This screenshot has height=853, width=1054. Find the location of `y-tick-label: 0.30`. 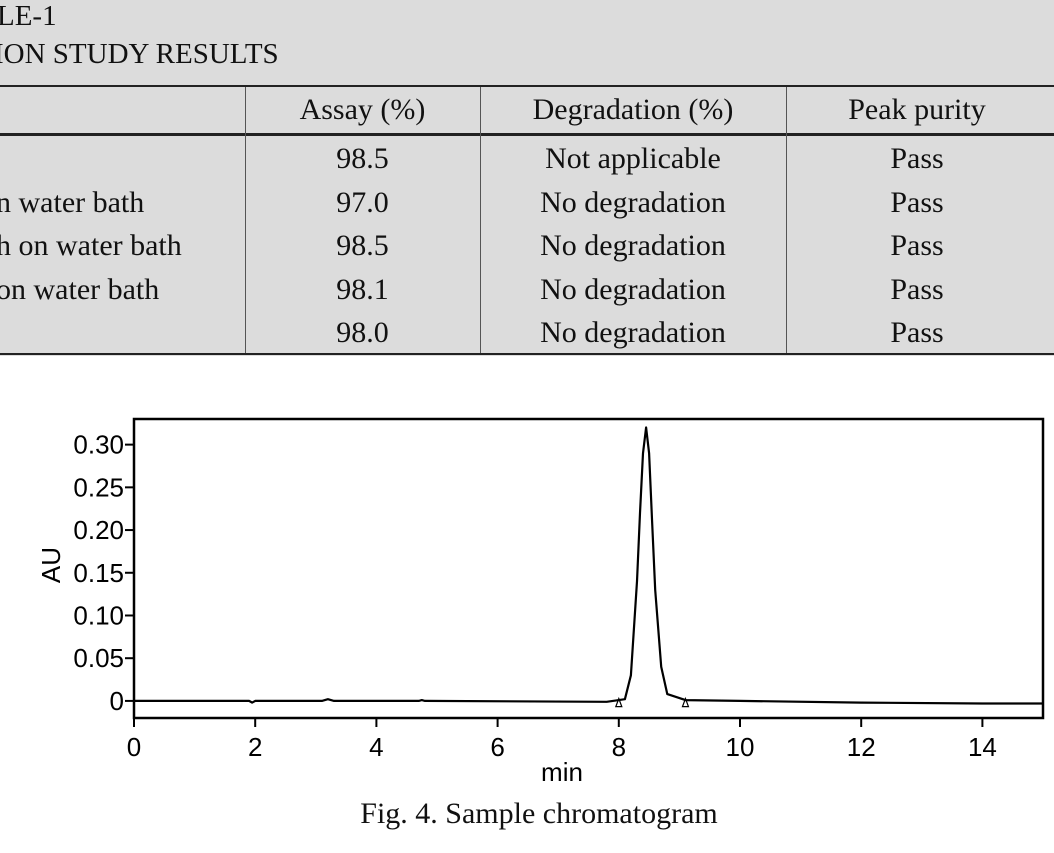

y-tick-label: 0.30 is located at coordinates (98, 445).